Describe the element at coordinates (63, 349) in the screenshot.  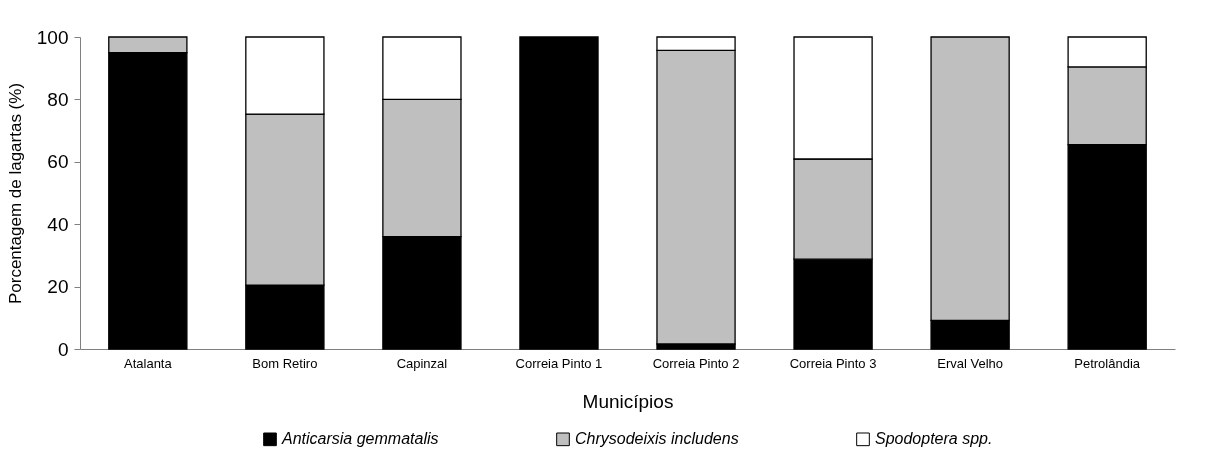
I see `y-tick-label: 0` at that location.